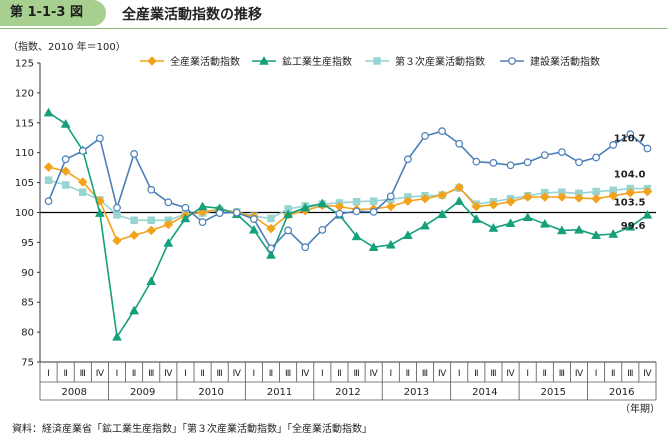 The height and width of the screenshot is (435, 667). What do you see at coordinates (210, 392) in the screenshot?
I see `x-year-label: 2010` at bounding box center [210, 392].